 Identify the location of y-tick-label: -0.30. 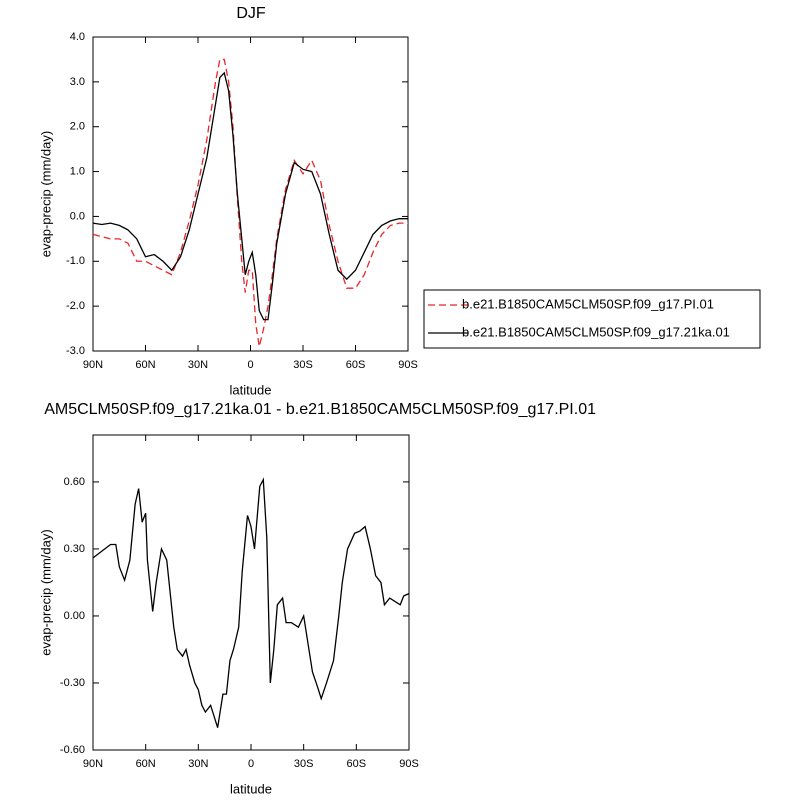
(72, 683).